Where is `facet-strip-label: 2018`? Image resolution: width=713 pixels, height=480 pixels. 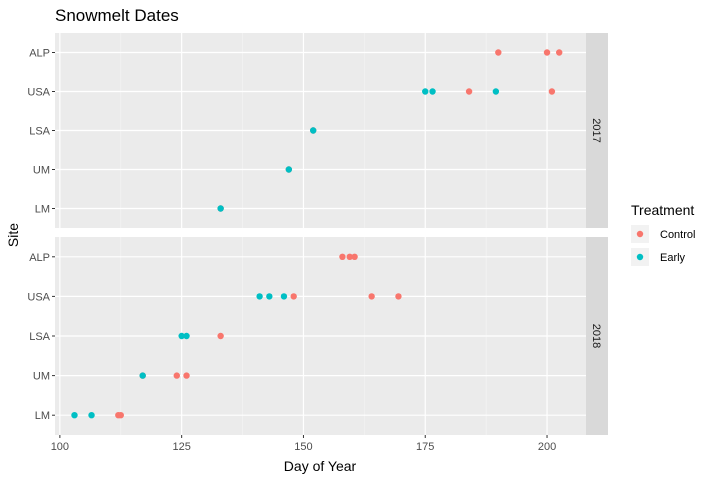
facet-strip-label: 2018 is located at coordinates (596, 336).